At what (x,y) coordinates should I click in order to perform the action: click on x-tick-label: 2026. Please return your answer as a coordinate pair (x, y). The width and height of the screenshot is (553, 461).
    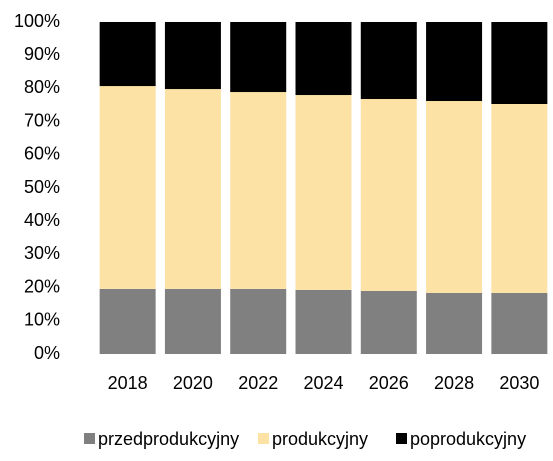
    Looking at the image, I should click on (389, 383).